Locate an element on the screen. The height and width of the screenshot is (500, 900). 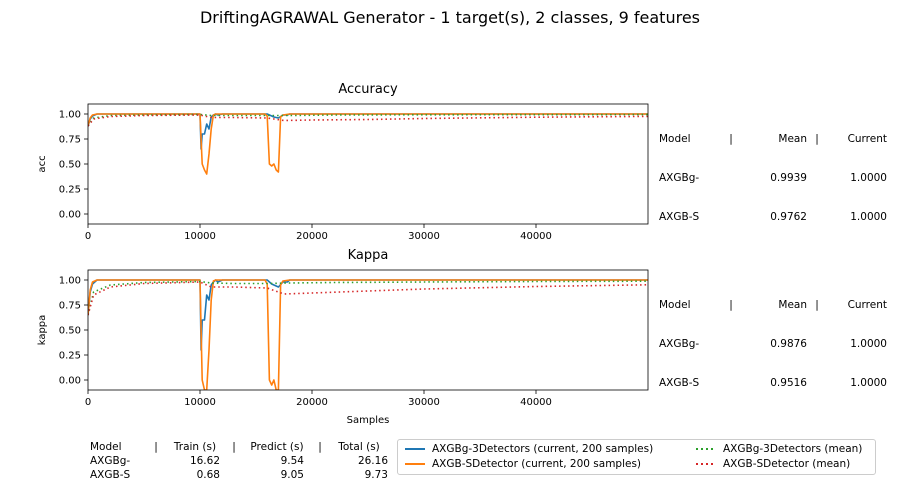
stats-row: AXGB-S 0.9516 1.0000 is located at coordinates (773, 383).